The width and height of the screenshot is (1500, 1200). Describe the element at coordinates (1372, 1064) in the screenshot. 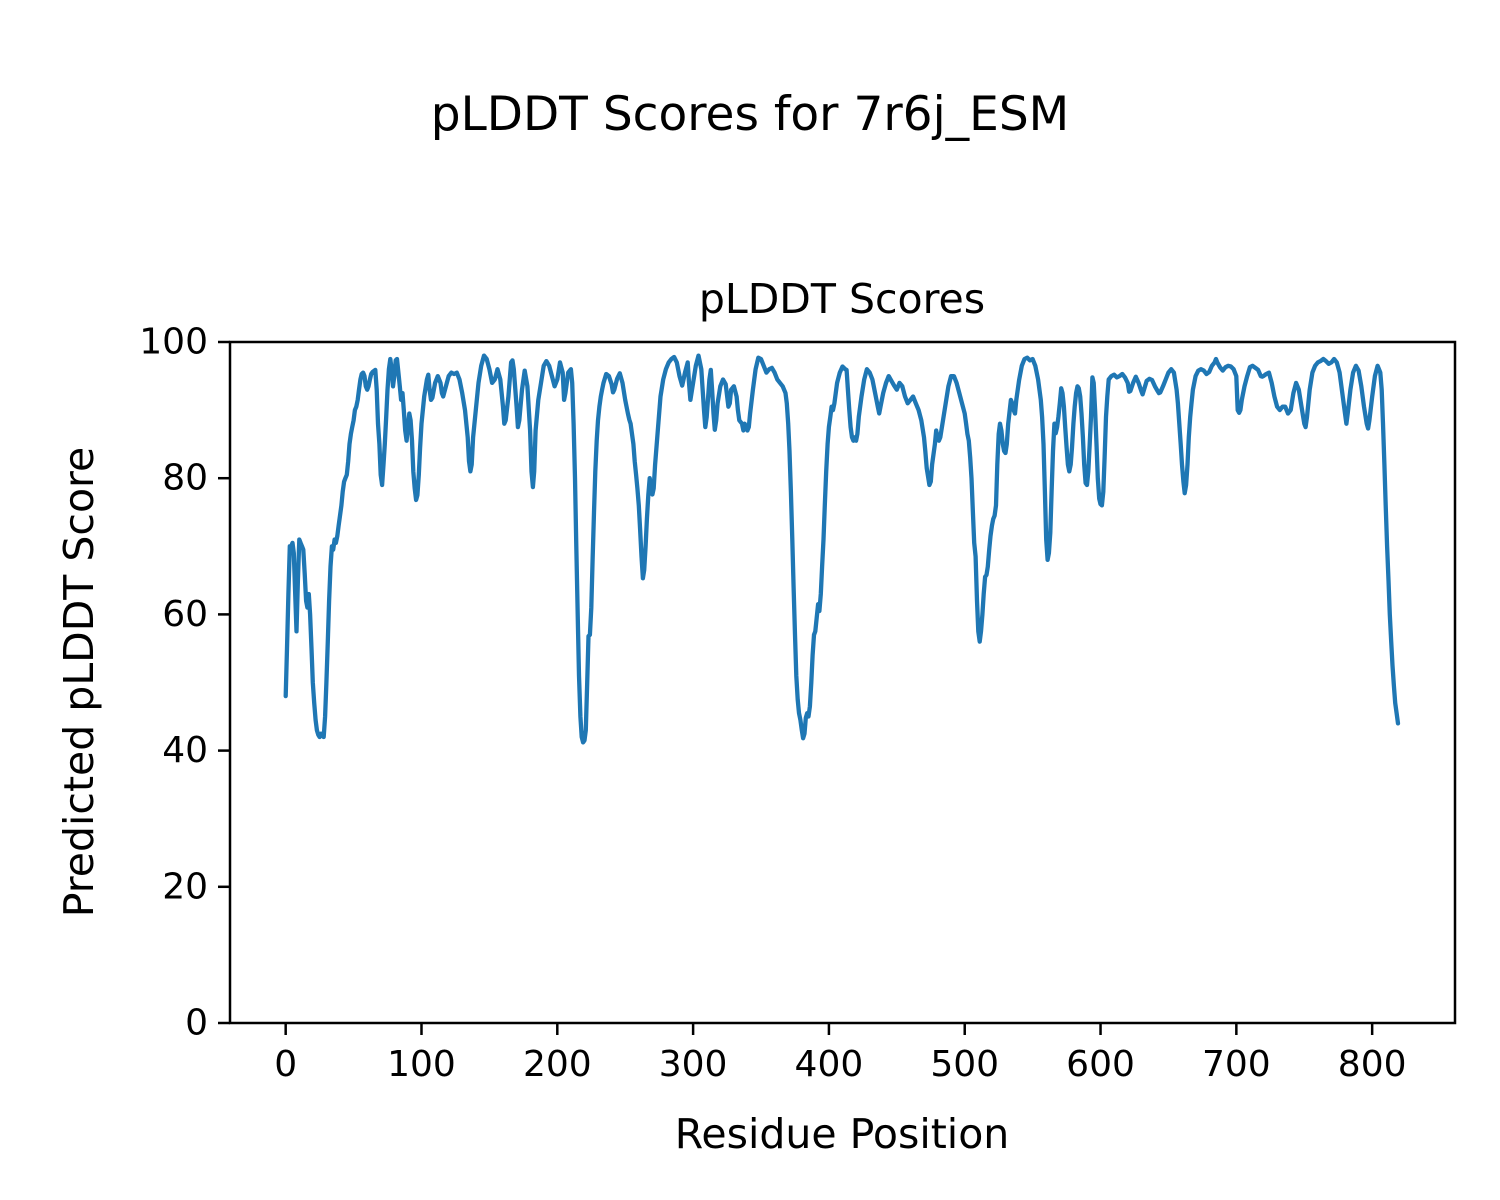

I see `x-tick-label: 800` at that location.